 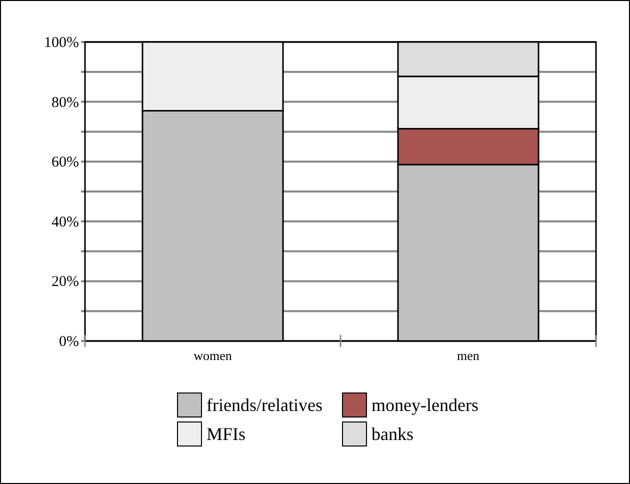 What do you see at coordinates (213, 355) in the screenshot?
I see `x-tick-label: women` at bounding box center [213, 355].